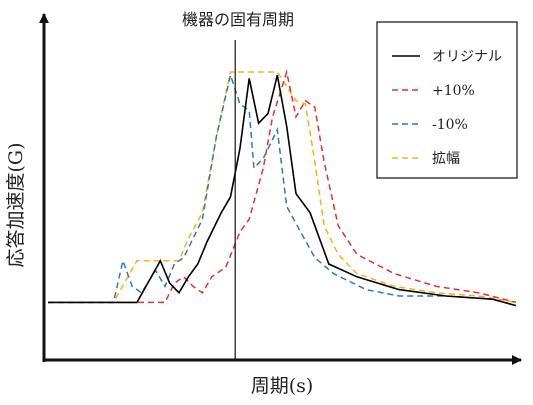  Describe the element at coordinates (282, 386) in the screenshot. I see `x-axis-label: 周期(s)` at that location.